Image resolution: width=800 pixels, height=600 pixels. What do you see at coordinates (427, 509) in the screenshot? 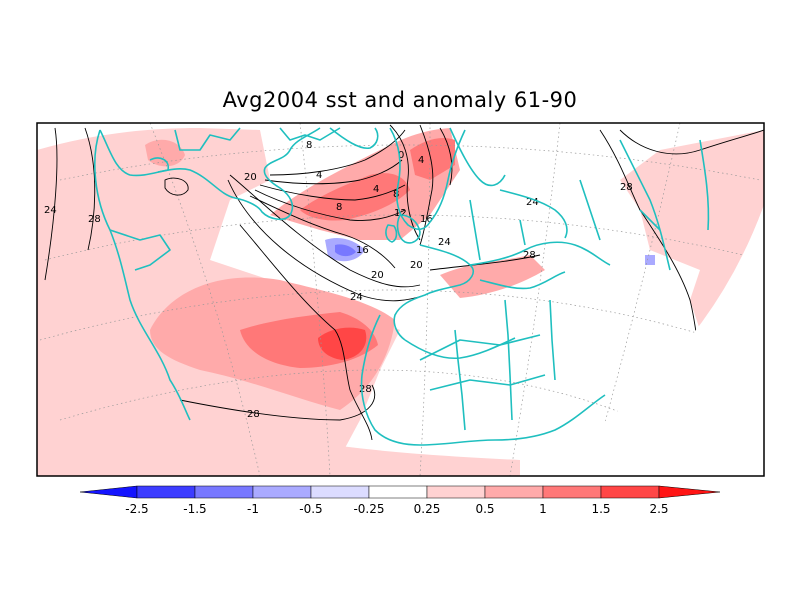
I see `colorbar-label: 0.25` at bounding box center [427, 509].